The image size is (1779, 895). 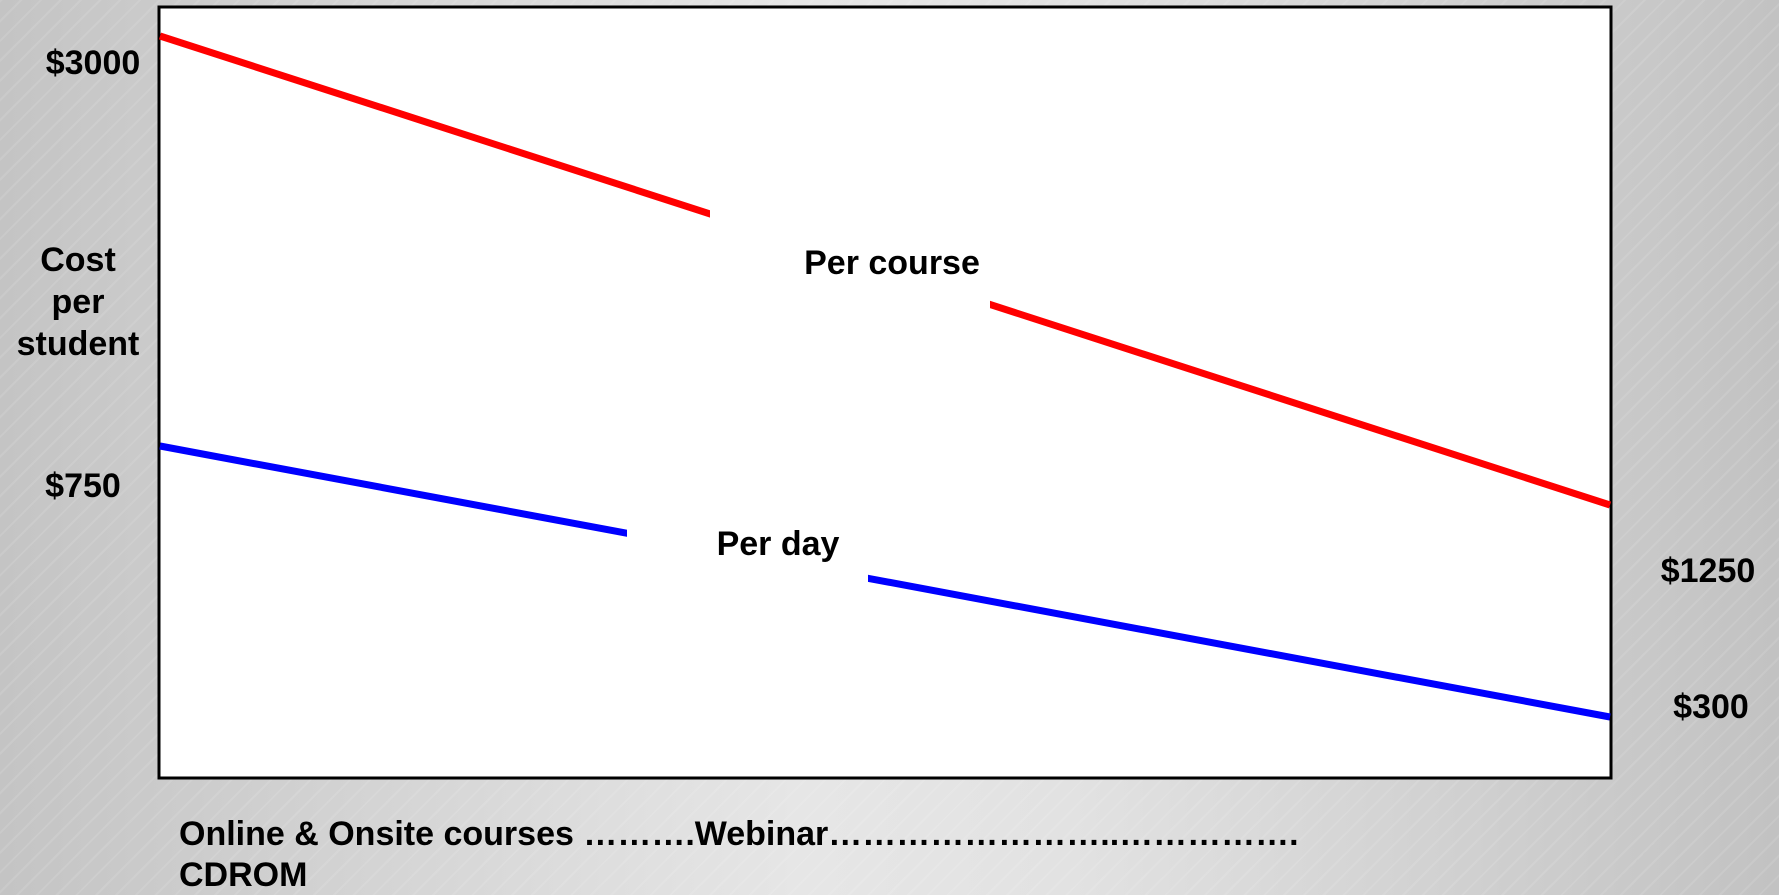 What do you see at coordinates (78, 344) in the screenshot?
I see `y-axis-label: student` at bounding box center [78, 344].